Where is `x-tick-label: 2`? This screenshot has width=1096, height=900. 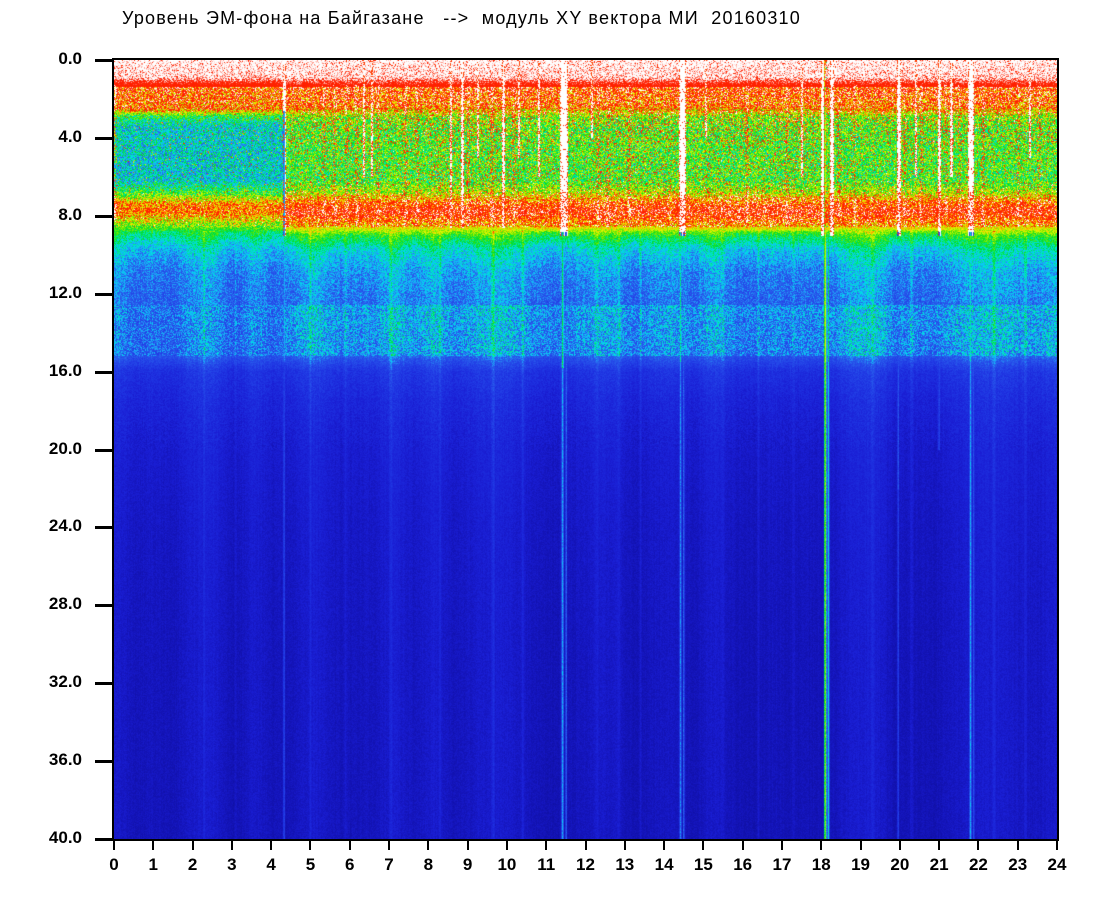 x-tick-label: 2 is located at coordinates (192, 864).